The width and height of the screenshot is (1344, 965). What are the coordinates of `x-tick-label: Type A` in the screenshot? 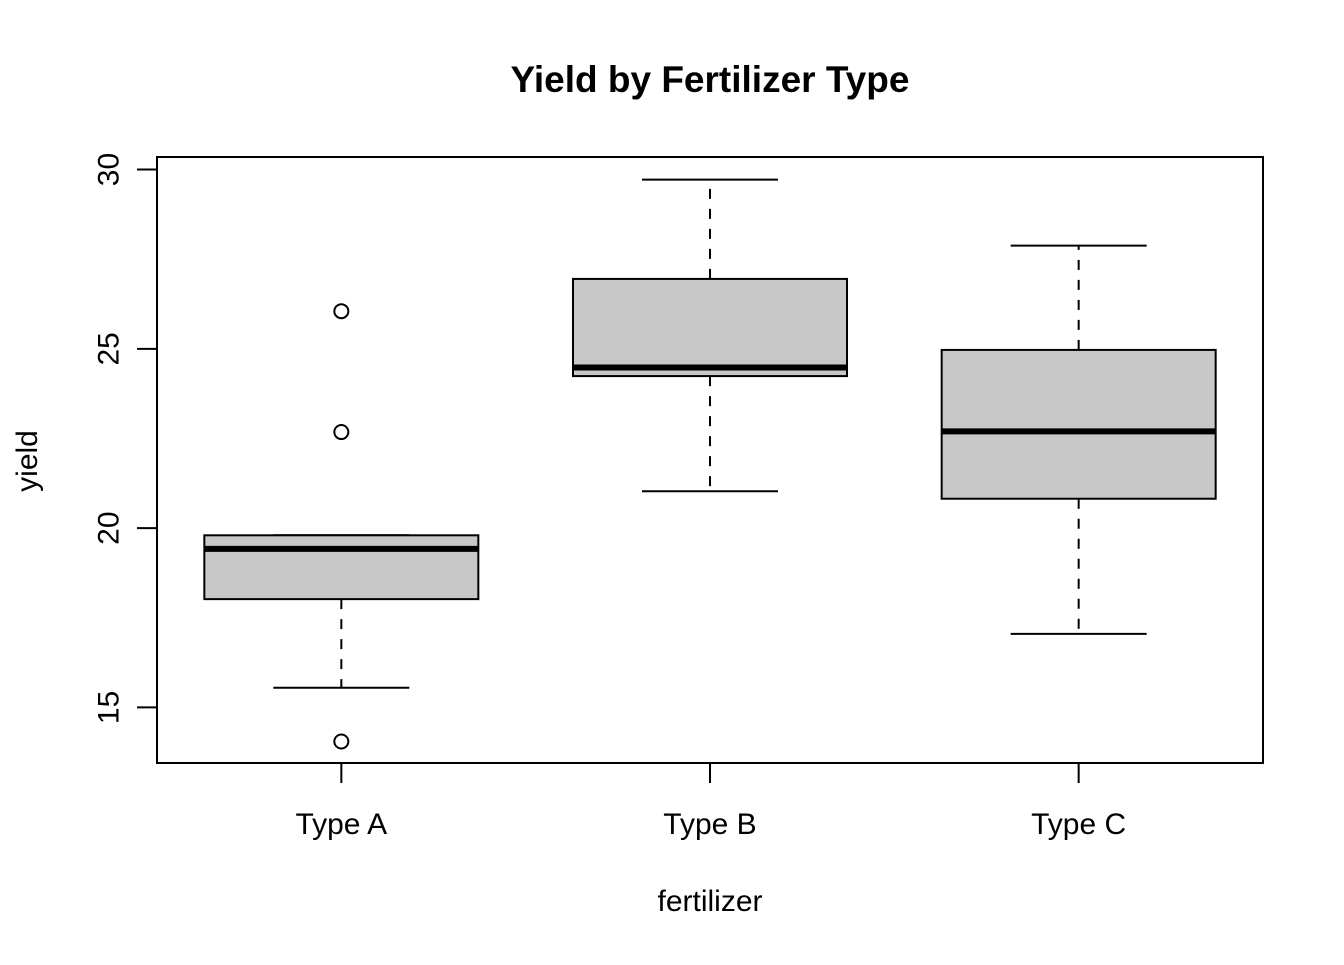 It's located at (341, 824).